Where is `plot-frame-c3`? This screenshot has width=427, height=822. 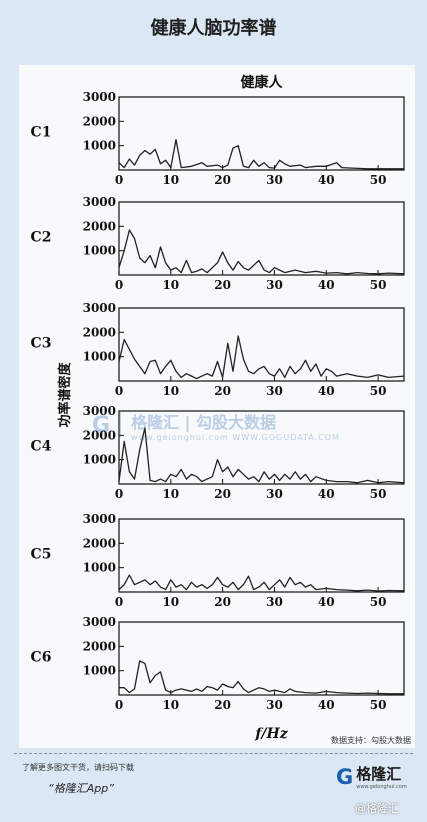 plot-frame-c3 is located at coordinates (261, 344).